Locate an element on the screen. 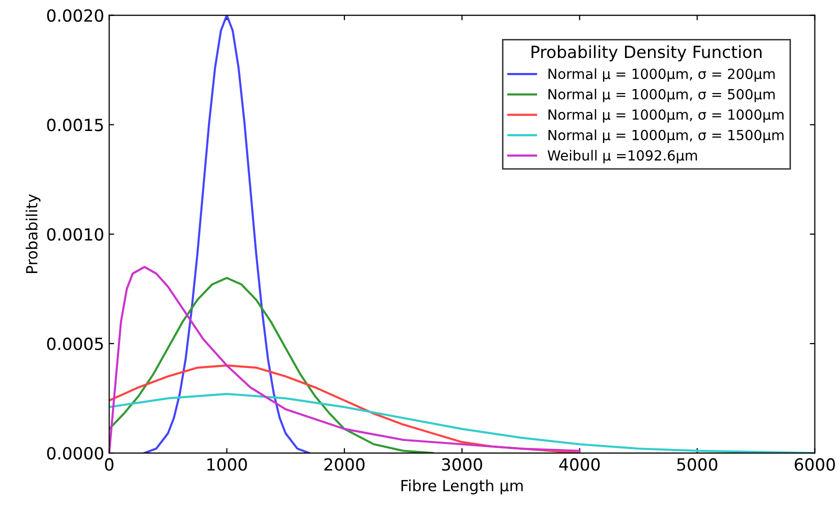  y-tick-label: 0.0010 is located at coordinates (75, 234).